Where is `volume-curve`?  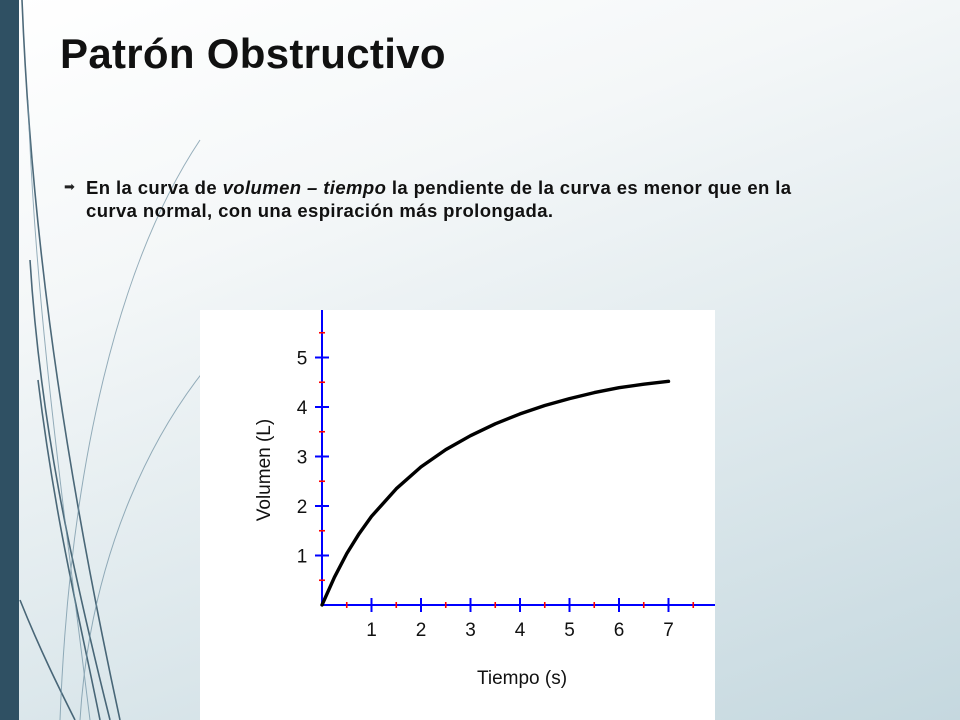
volume-curve is located at coordinates (495, 493).